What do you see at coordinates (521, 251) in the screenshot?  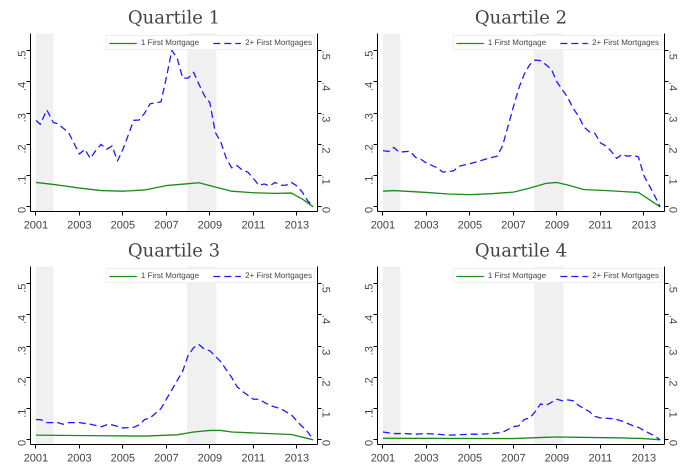 I see `chart-title: Quartile 4` at bounding box center [521, 251].